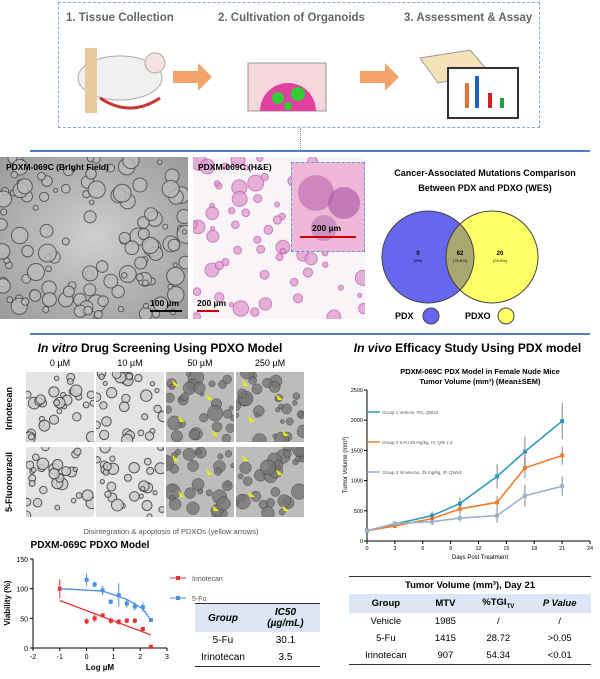 This screenshot has height=679, width=600. I want to click on venn-mid-count: 62, so click(460, 254).